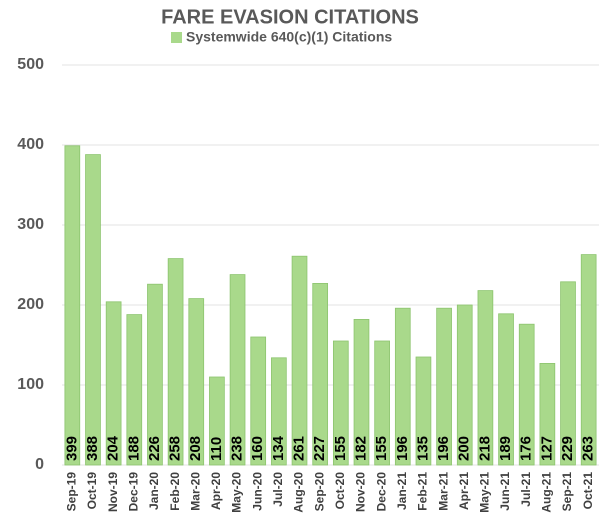  What do you see at coordinates (567, 448) in the screenshot?
I see `value-label: 229` at bounding box center [567, 448].